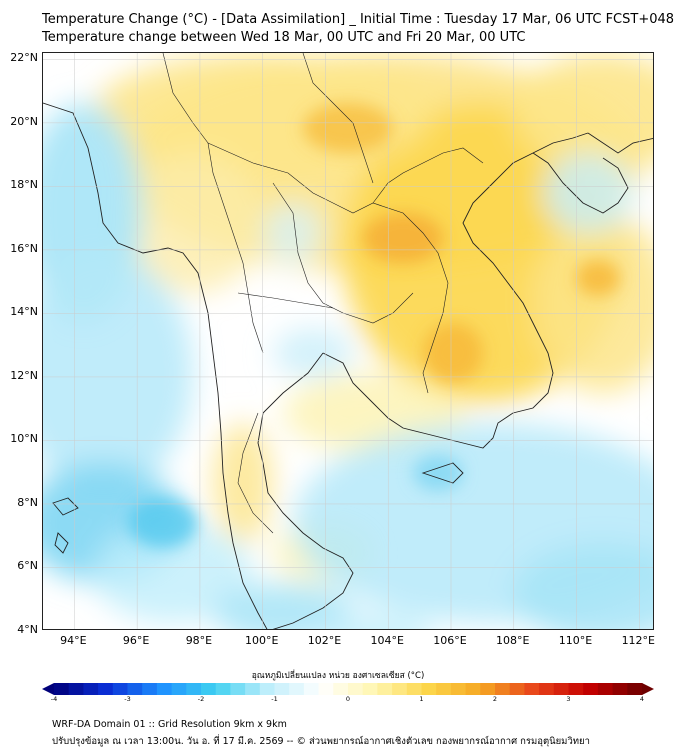  I want to click on colorbar-tick-label: -1, so click(274, 699).